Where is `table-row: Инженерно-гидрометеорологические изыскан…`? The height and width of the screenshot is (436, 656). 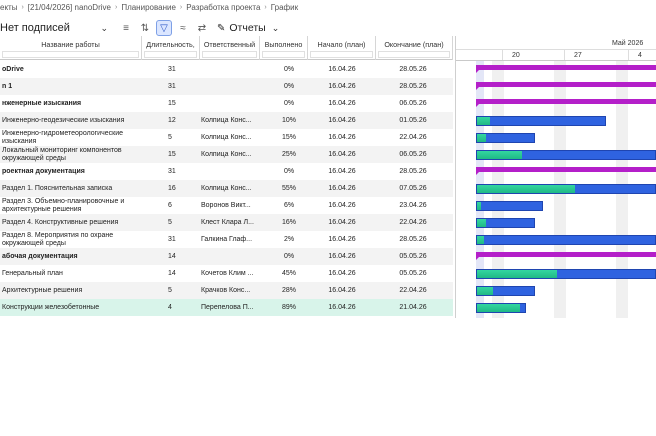 table-row: Инженерно-гидрометеорологические изыскан… is located at coordinates (226, 137).